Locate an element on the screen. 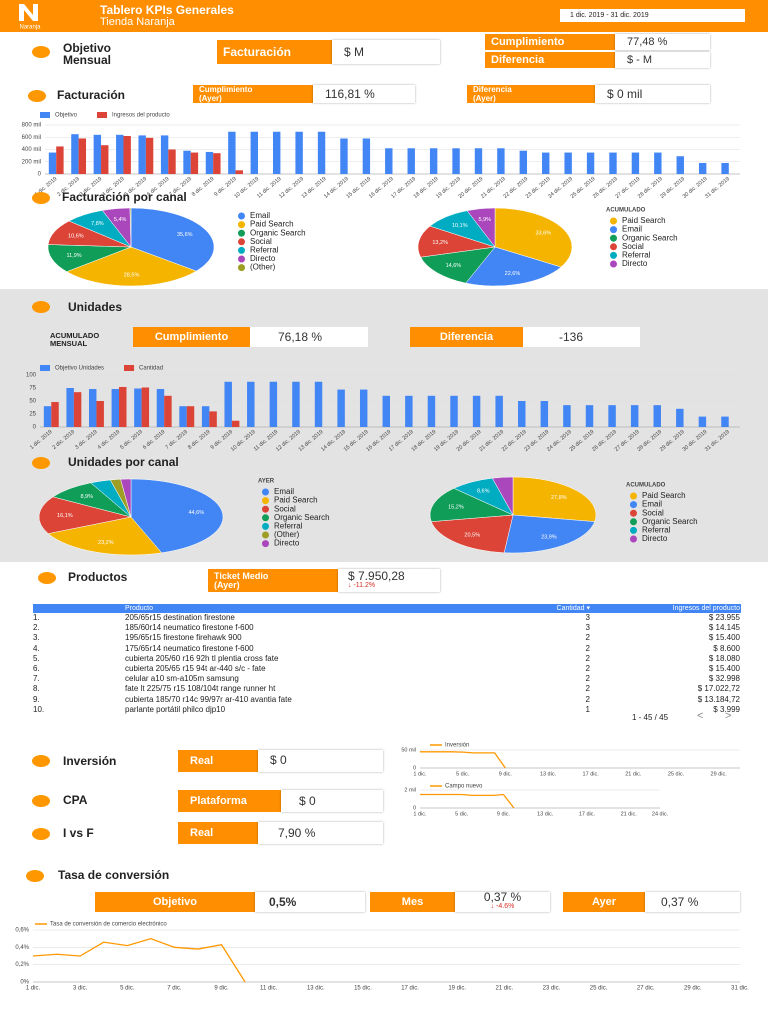 The image size is (768, 1024). x-tick-label: 29 dic. is located at coordinates (693, 989).